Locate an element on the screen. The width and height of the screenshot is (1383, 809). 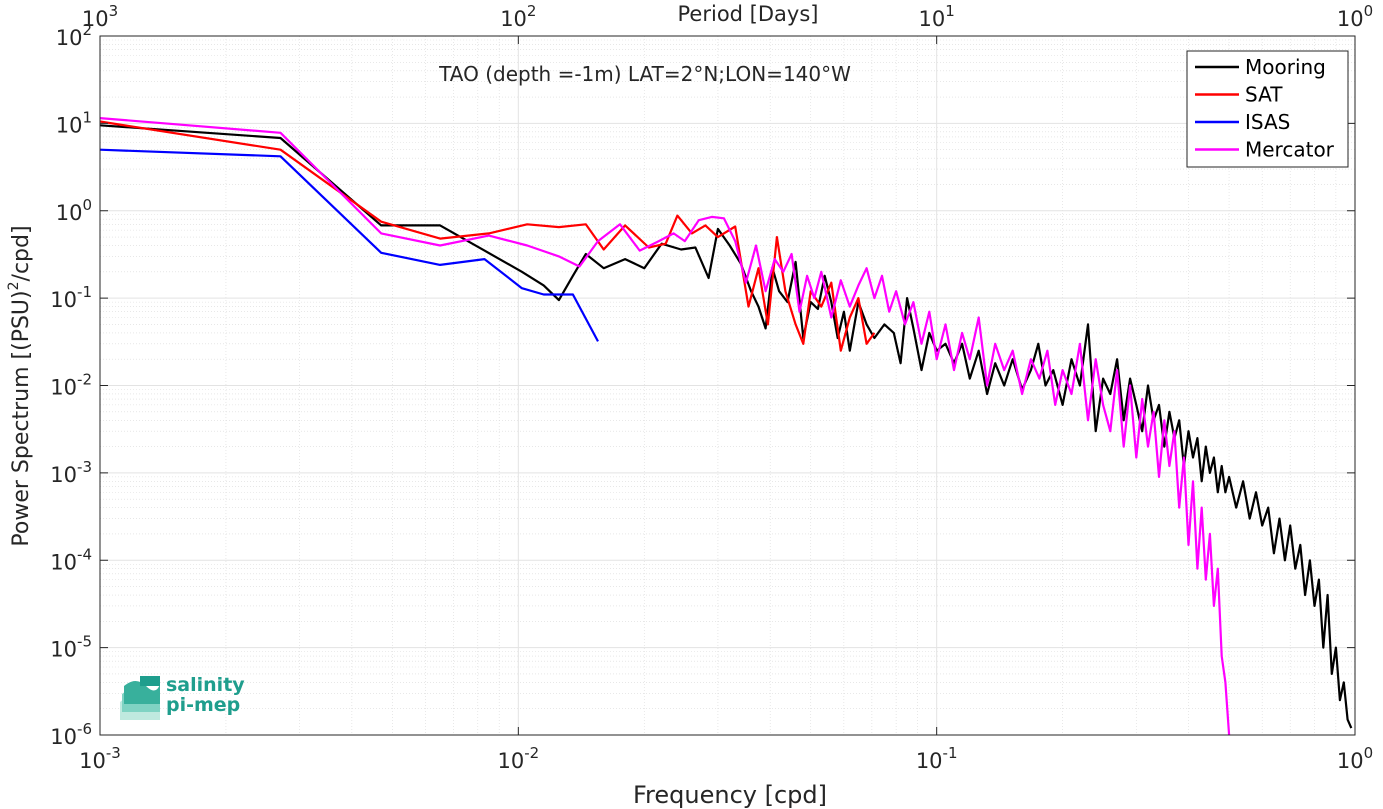
y-tick-label-exp: 0 is located at coordinates (87, 205).